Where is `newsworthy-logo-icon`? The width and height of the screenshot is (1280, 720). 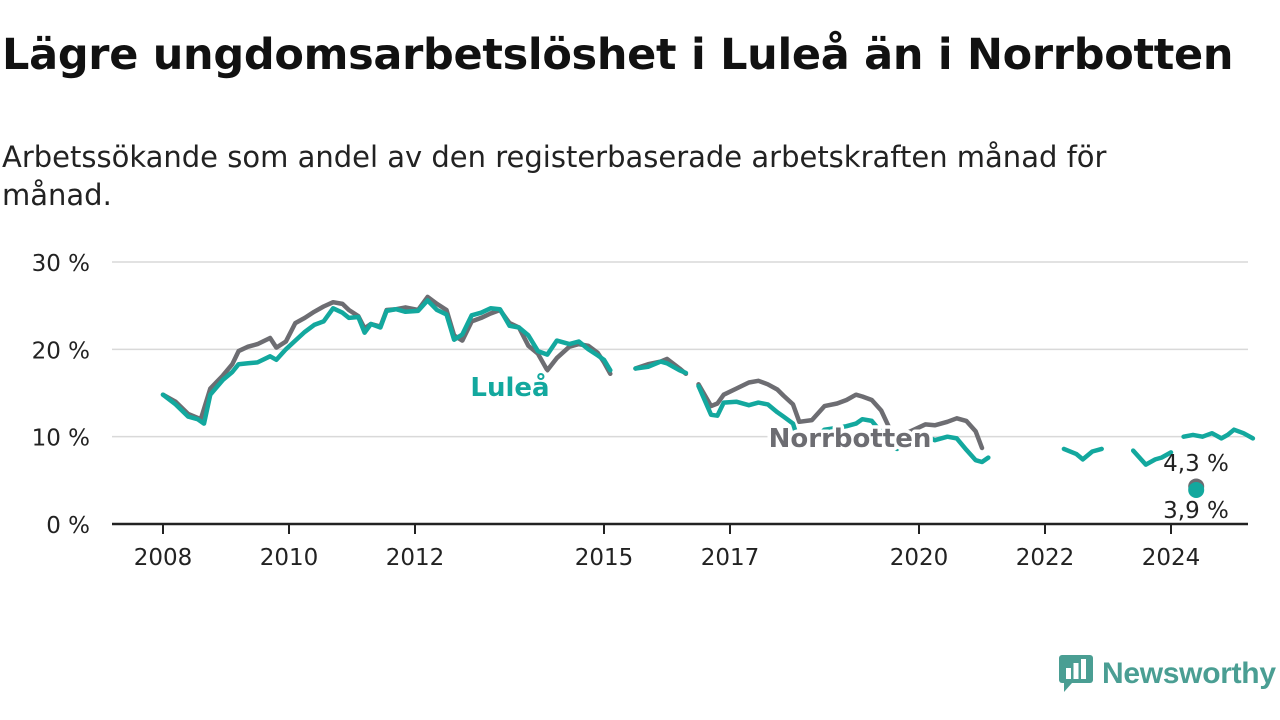 newsworthy-logo-icon is located at coordinates (1076, 673).